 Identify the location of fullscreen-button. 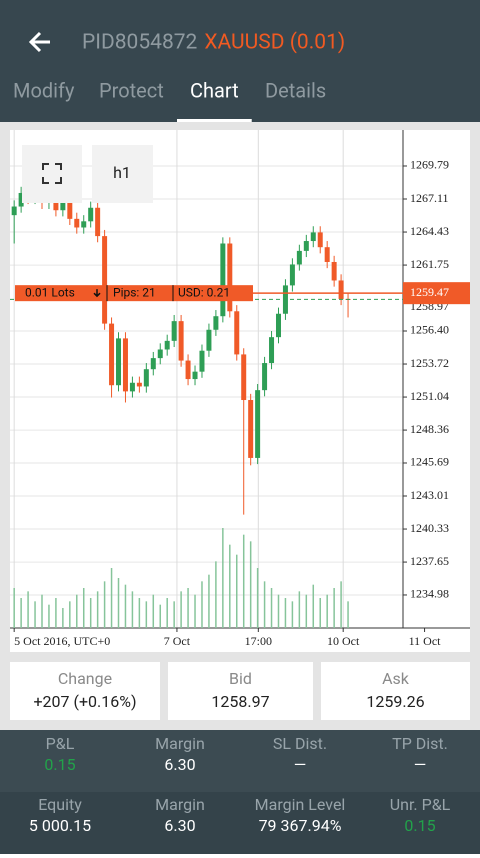
(52, 174).